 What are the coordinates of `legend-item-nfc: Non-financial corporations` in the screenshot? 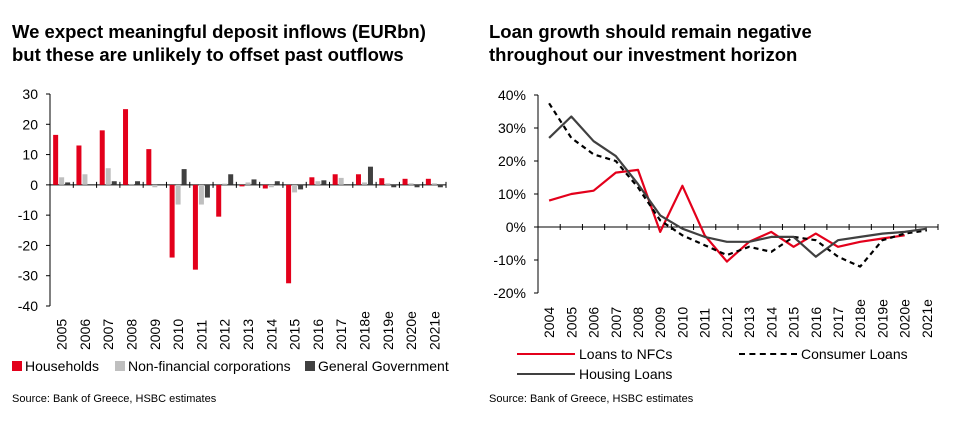 It's located at (203, 366).